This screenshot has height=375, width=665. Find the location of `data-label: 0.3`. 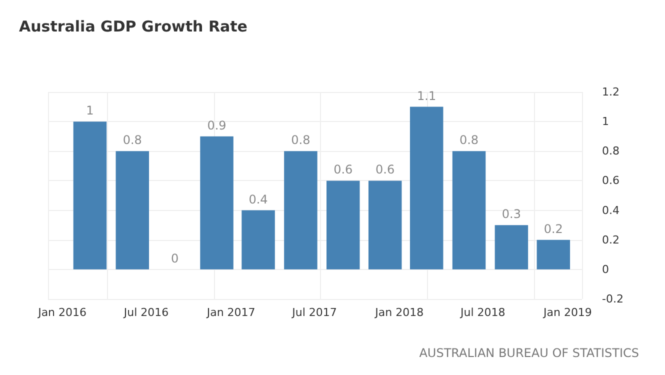

data-label: 0.3 is located at coordinates (511, 214).